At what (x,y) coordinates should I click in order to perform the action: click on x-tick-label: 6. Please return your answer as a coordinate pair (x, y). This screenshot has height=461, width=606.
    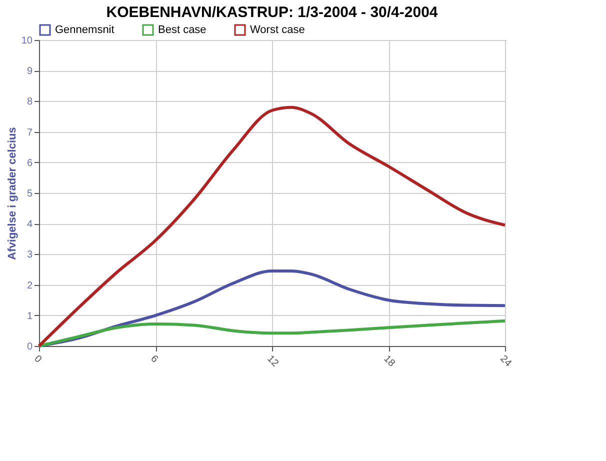
    Looking at the image, I should click on (154, 360).